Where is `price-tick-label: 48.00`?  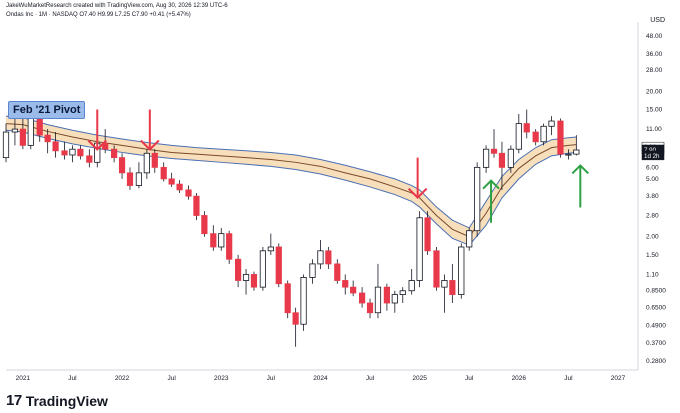 price-tick-label: 48.00 is located at coordinates (654, 36).